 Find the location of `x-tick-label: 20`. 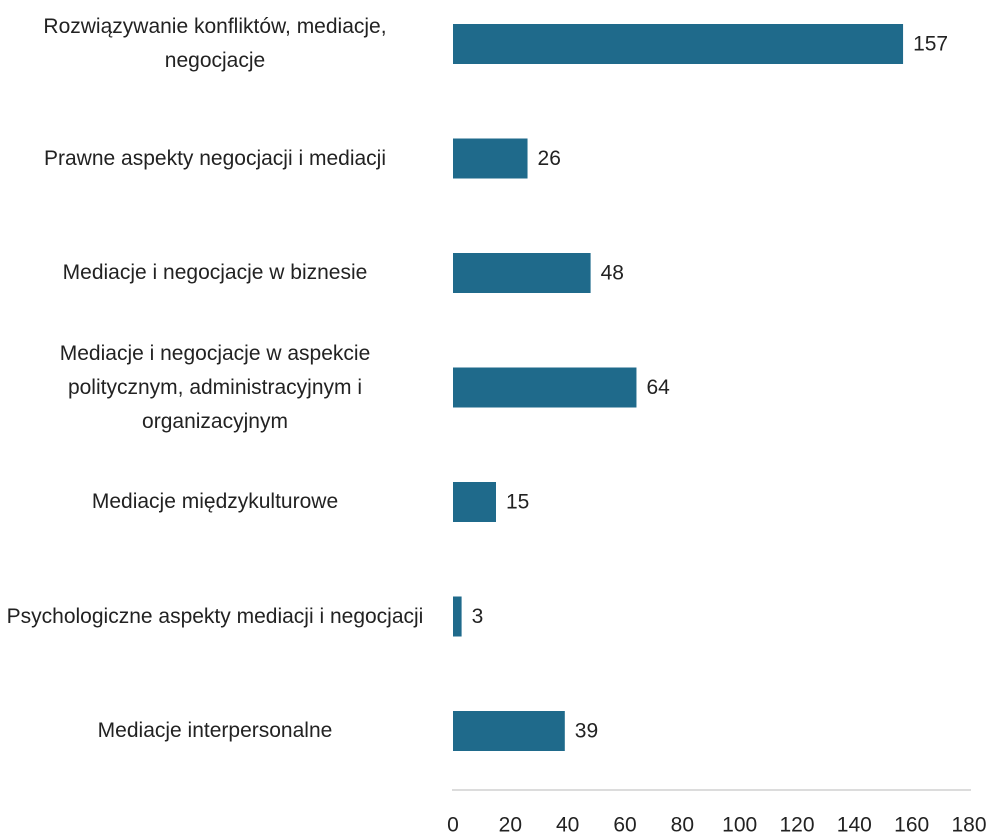

x-tick-label: 20 is located at coordinates (510, 824).